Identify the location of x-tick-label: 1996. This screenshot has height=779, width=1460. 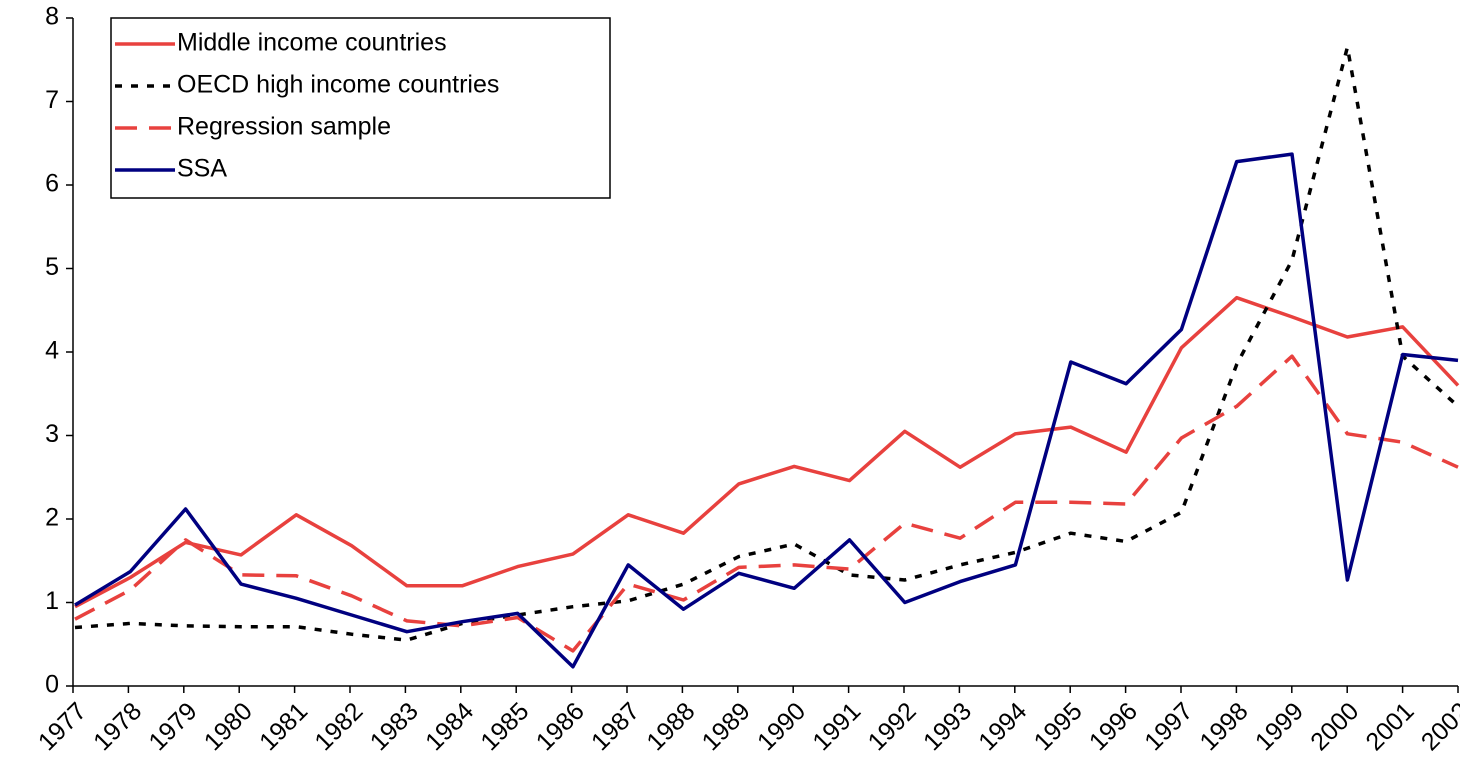
(1113, 726).